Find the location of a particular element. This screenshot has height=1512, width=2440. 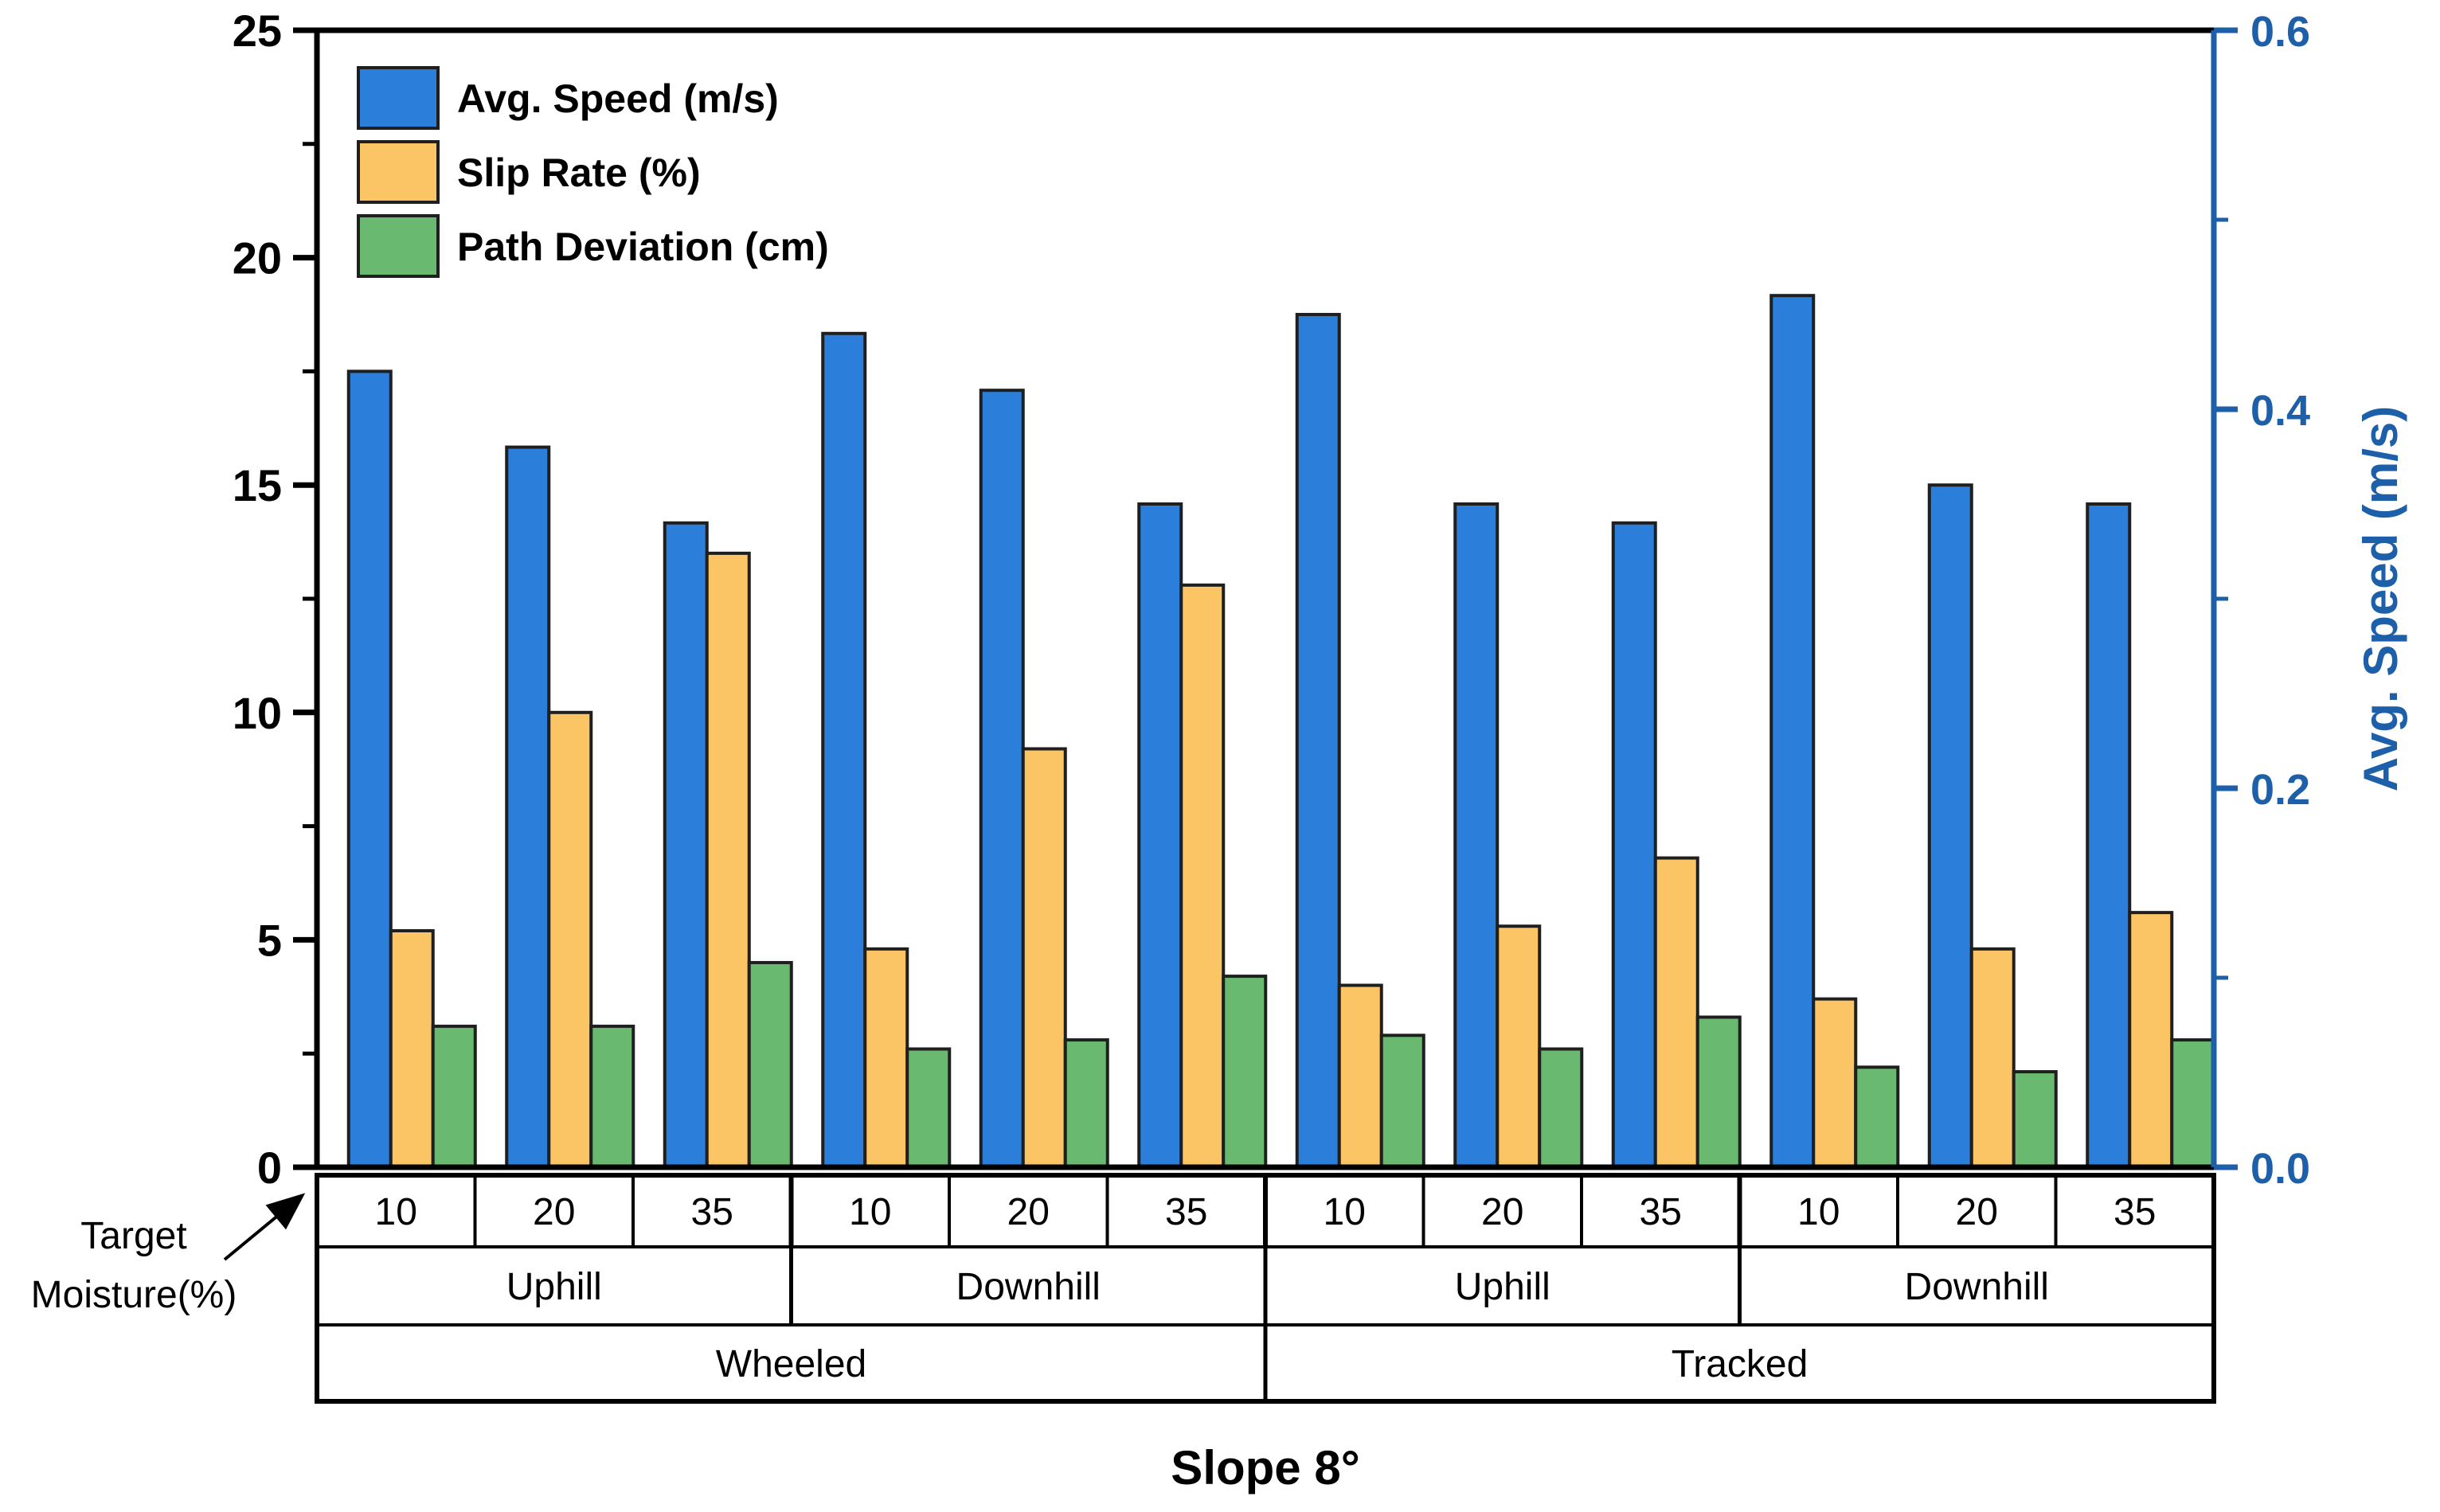

right-tick-label: 0.0 is located at coordinates (2280, 1169).